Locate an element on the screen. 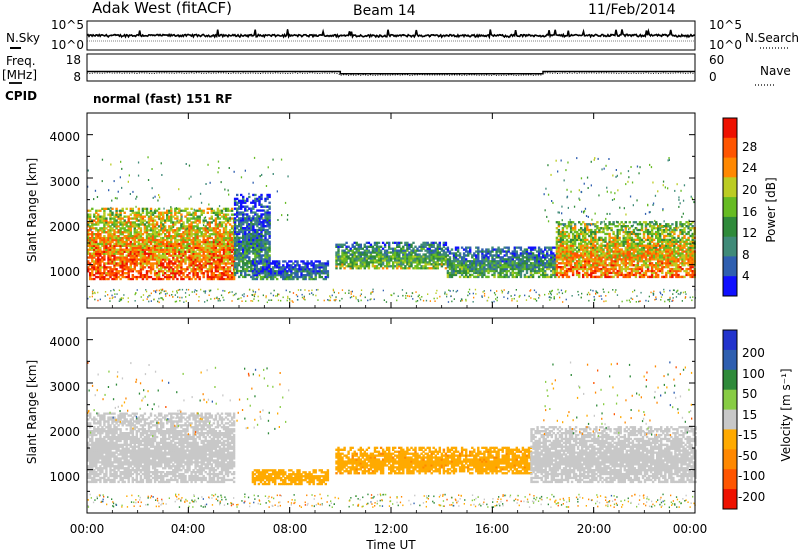 Image resolution: width=800 pixels, height=554 pixels. power-cb-12: 12 is located at coordinates (749, 233).